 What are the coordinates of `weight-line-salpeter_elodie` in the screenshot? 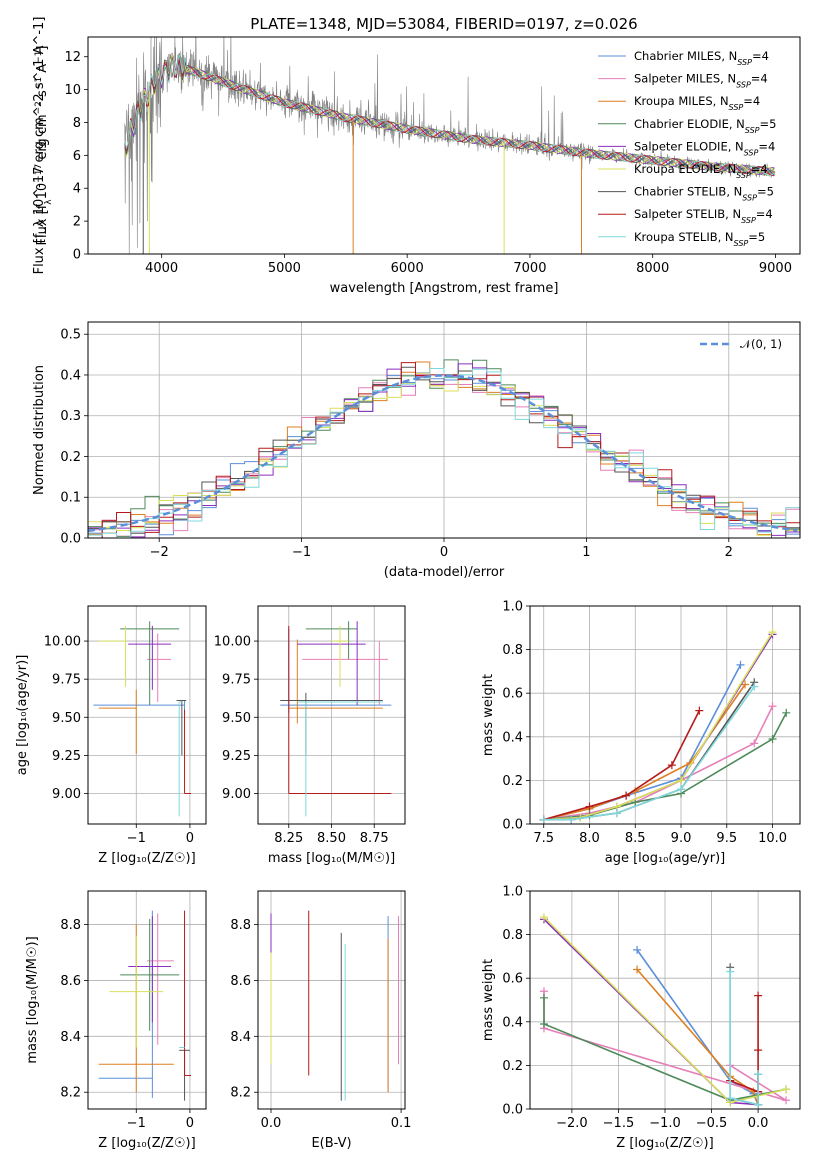 It's located at (651, 1012).